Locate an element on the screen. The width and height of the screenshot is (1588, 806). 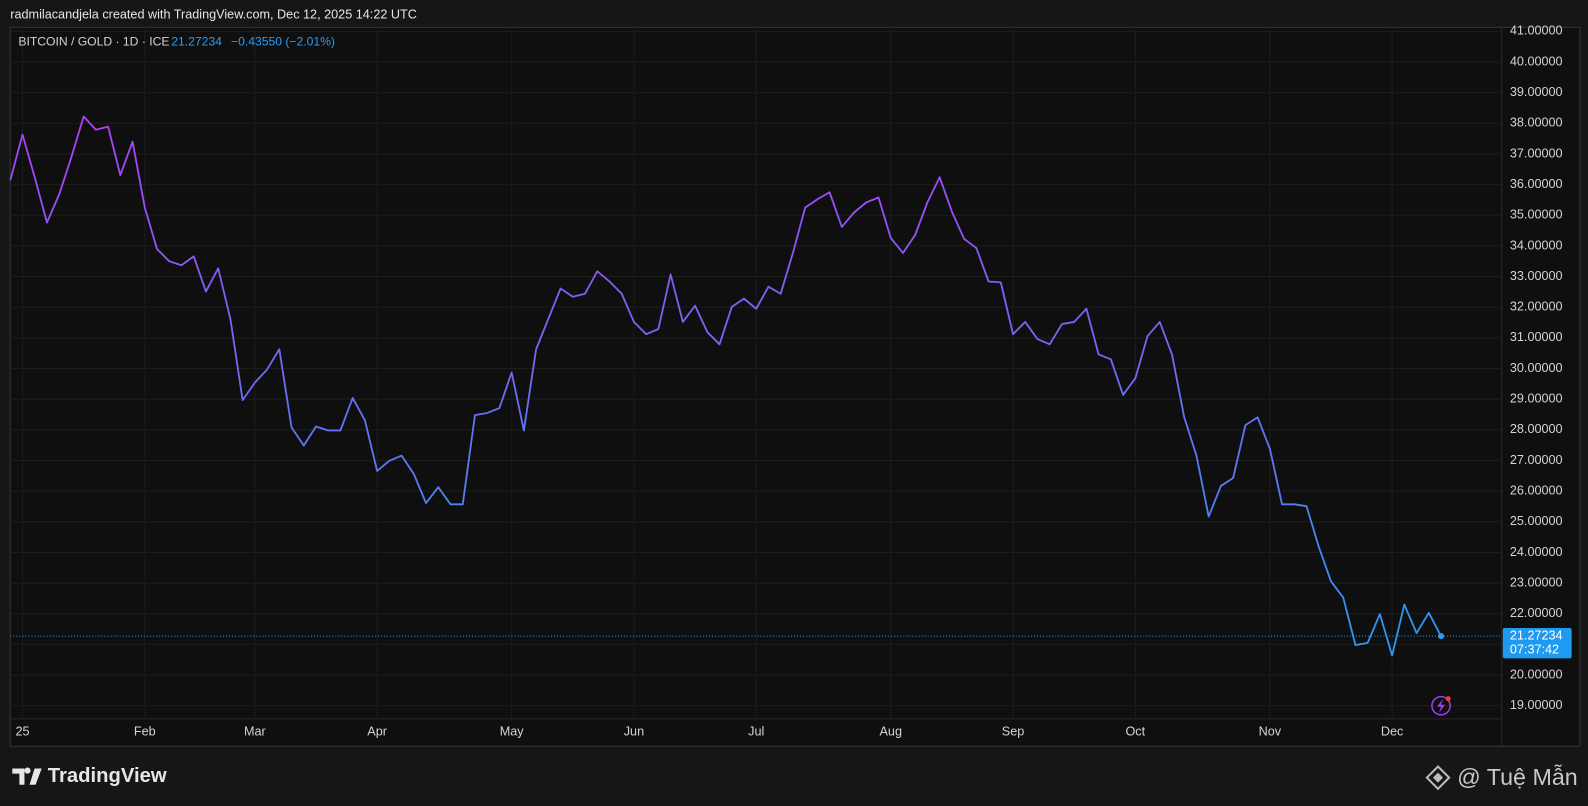
y-tick-label: 29.00000 is located at coordinates (1536, 399).